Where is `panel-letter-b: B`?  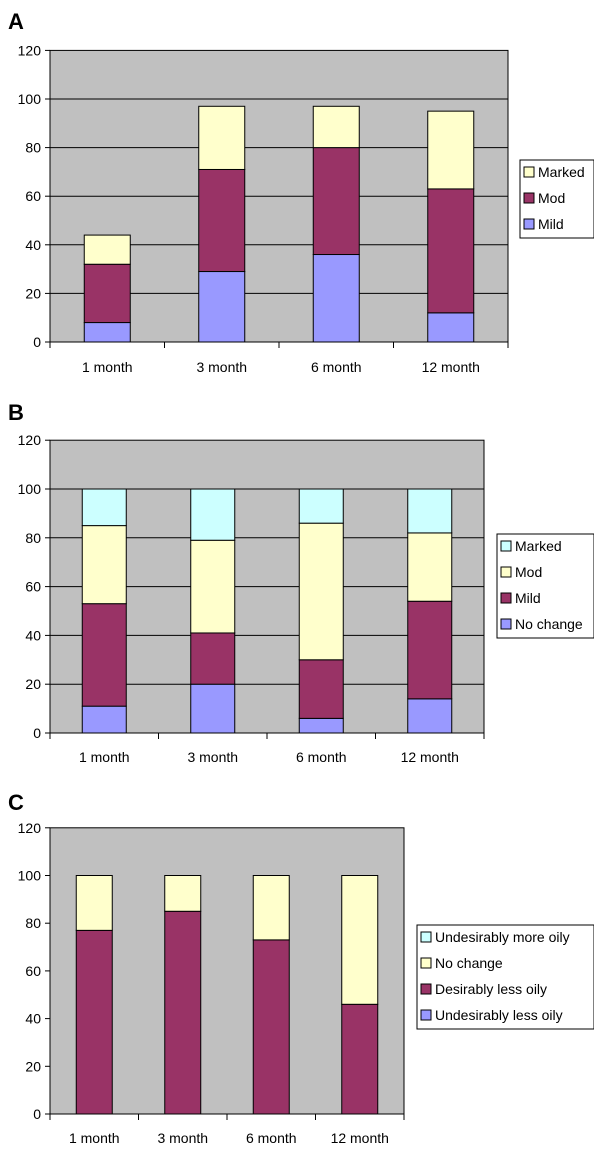
panel-letter-b: B is located at coordinates (16, 412).